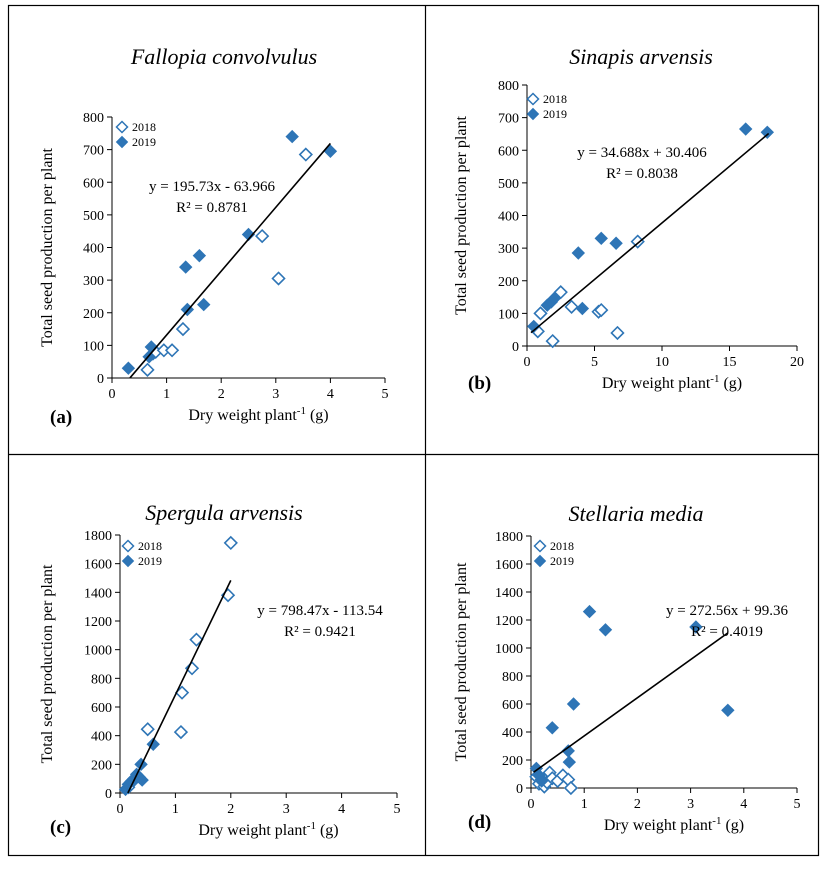 The height and width of the screenshot is (869, 824). I want to click on panel-1-legend-marker-2019, so click(122, 142).